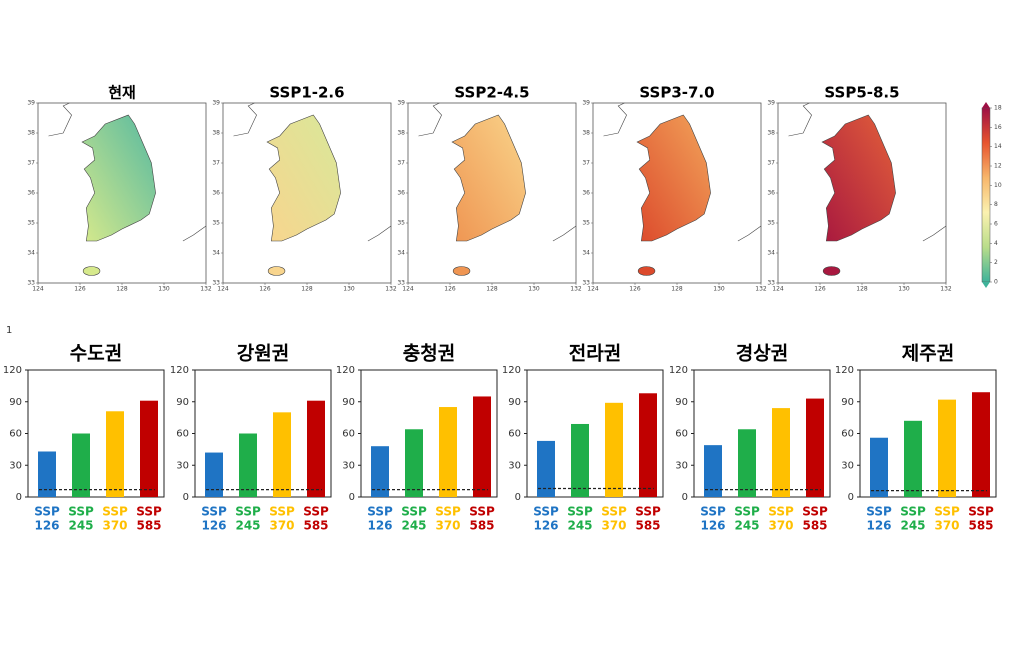 The height and width of the screenshot is (645, 1024). Describe the element at coordinates (429, 354) in the screenshot. I see `chart-title: 충청권` at that location.